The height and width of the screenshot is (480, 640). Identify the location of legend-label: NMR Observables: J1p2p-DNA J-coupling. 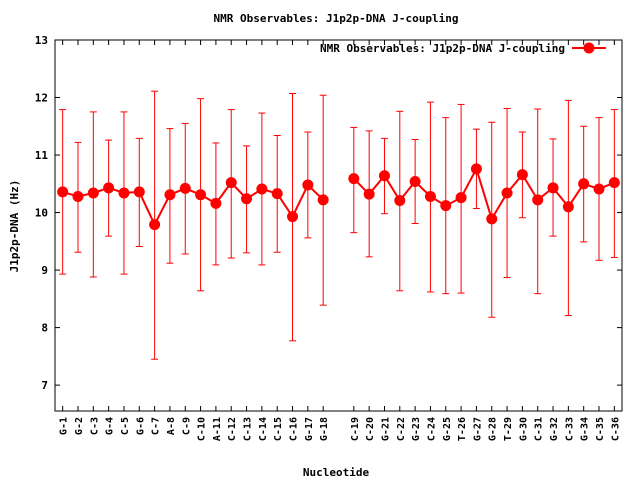
(442, 48).